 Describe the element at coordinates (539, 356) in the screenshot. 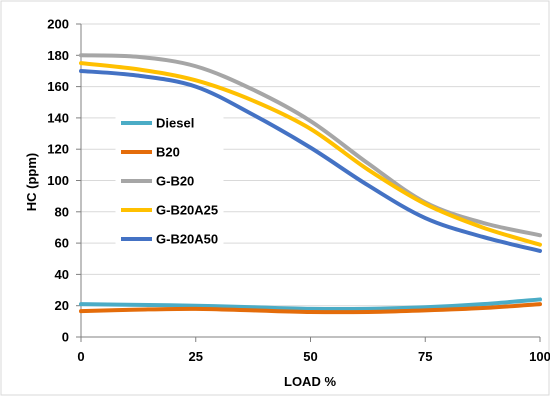

I see `x-tick-label: 100` at that location.